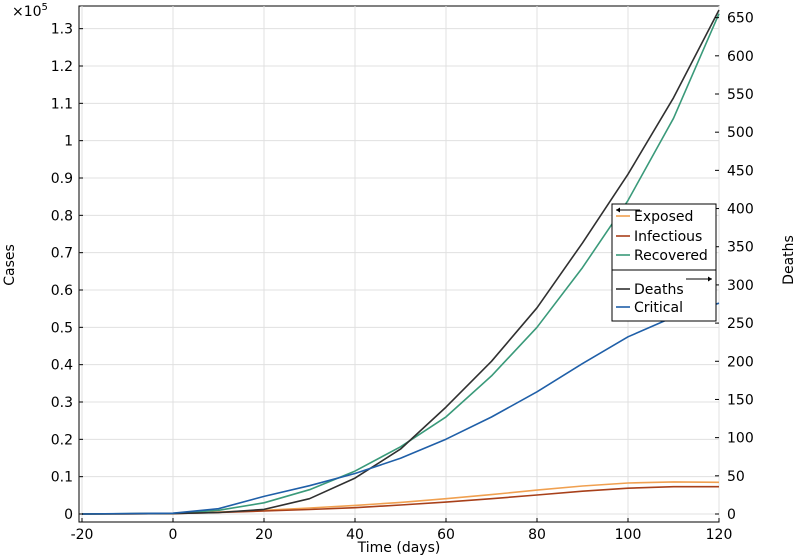 Image resolution: width=800 pixels, height=556 pixels. Describe the element at coordinates (62, 366) in the screenshot. I see `y-left-tick-label: 0.4` at that location.